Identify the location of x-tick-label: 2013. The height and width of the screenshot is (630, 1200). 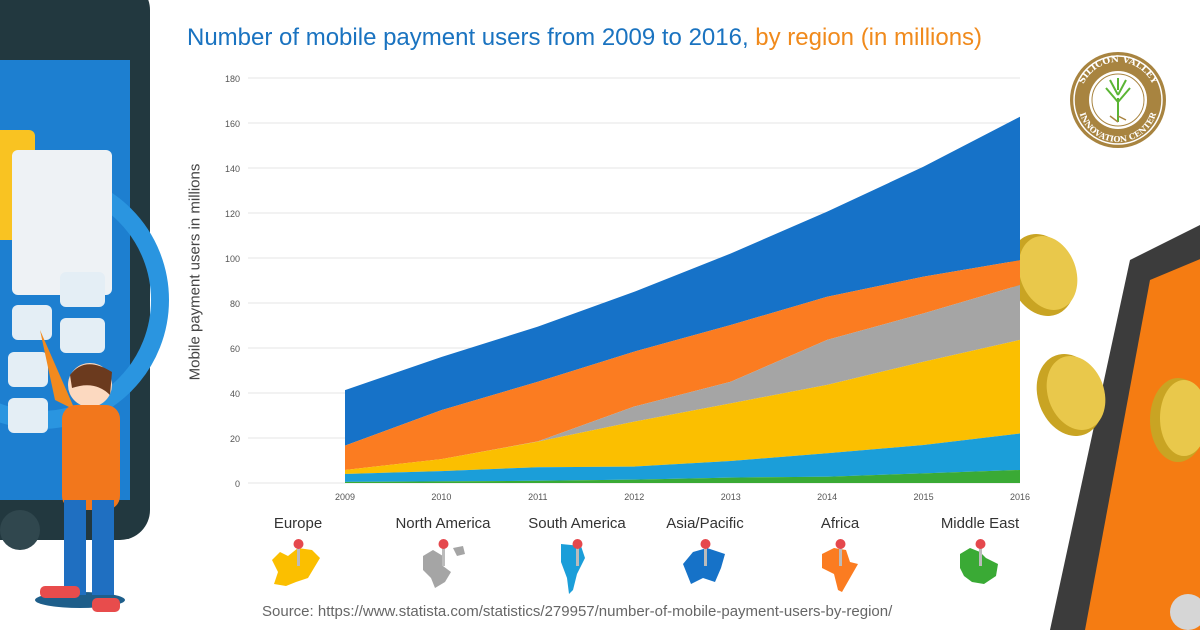
(731, 497).